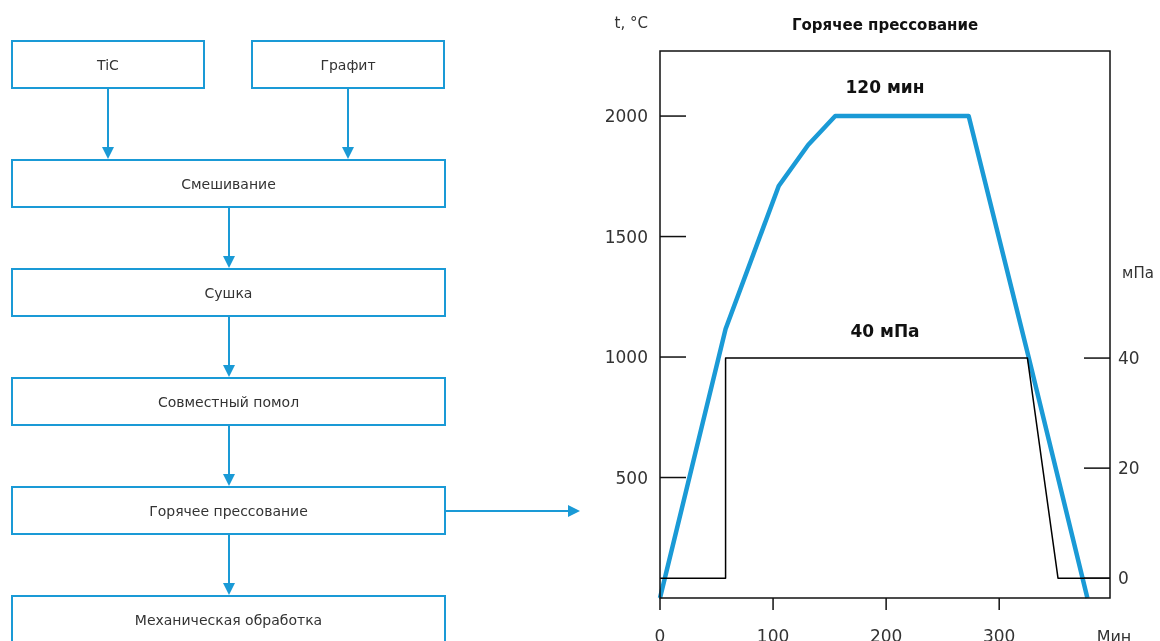  I want to click on chart-title: Горячее прессование, so click(885, 25).